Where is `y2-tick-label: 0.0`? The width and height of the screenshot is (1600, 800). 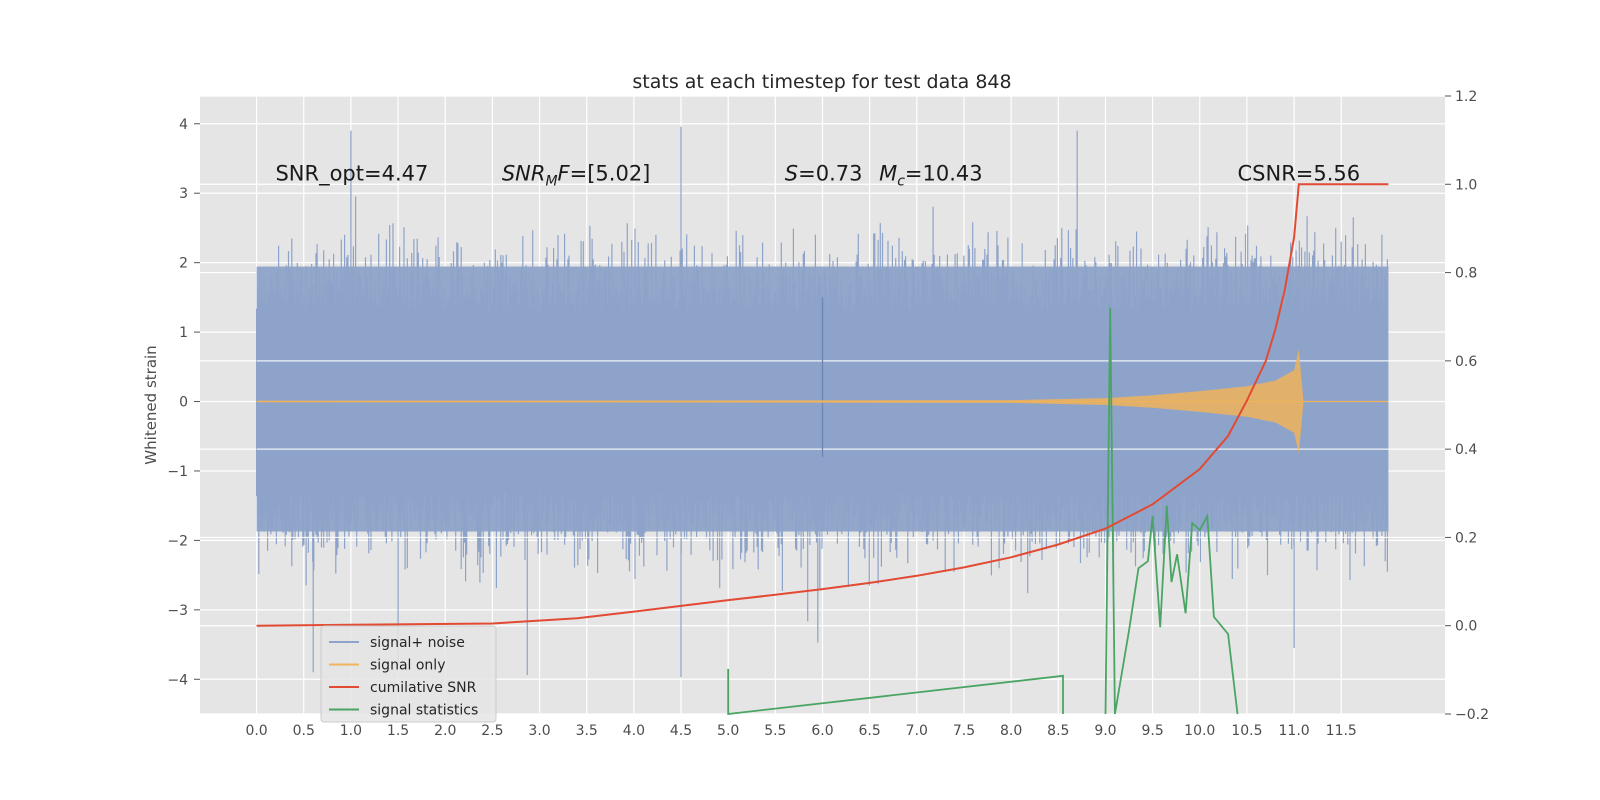 y2-tick-label: 0.0 is located at coordinates (1466, 627).